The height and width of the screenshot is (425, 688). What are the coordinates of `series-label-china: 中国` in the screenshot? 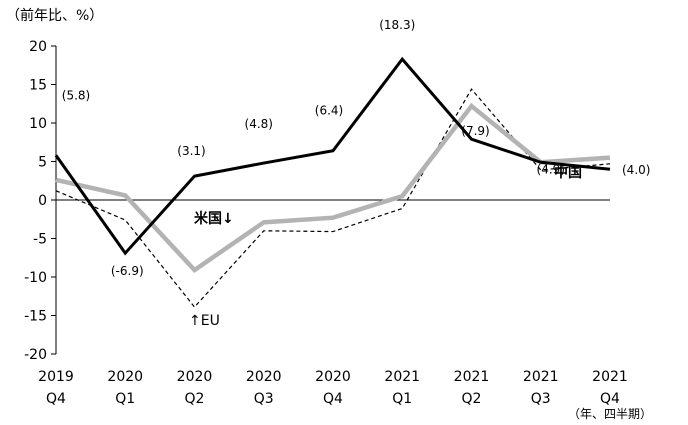 It's located at (568, 172).